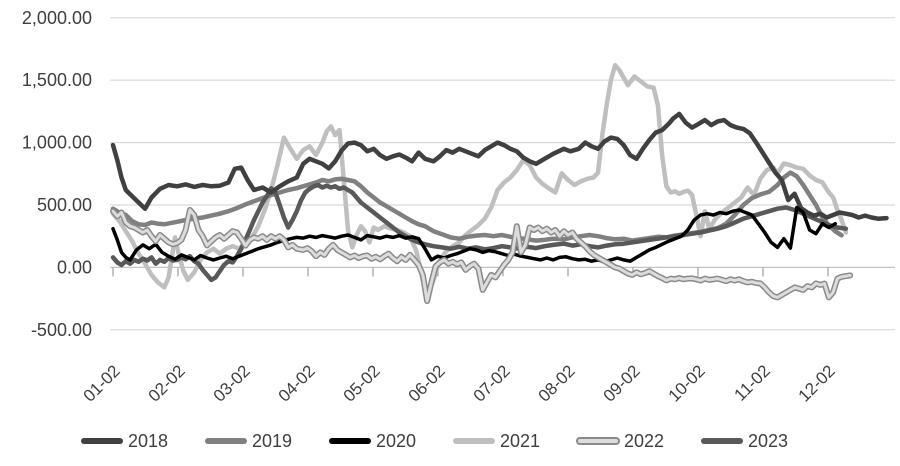  Describe the element at coordinates (57, 80) in the screenshot. I see `y-axis-label: 1,500.00` at that location.